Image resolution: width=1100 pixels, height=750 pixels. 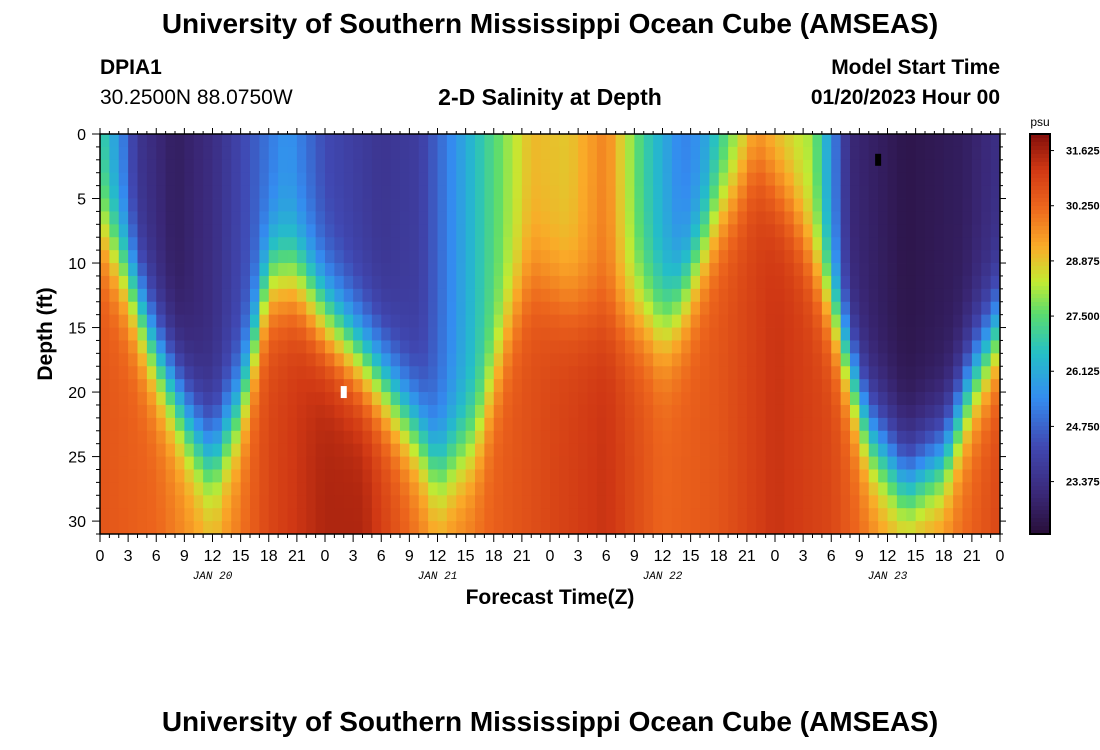 I want to click on y-tick-label: 0, so click(x=81, y=135).